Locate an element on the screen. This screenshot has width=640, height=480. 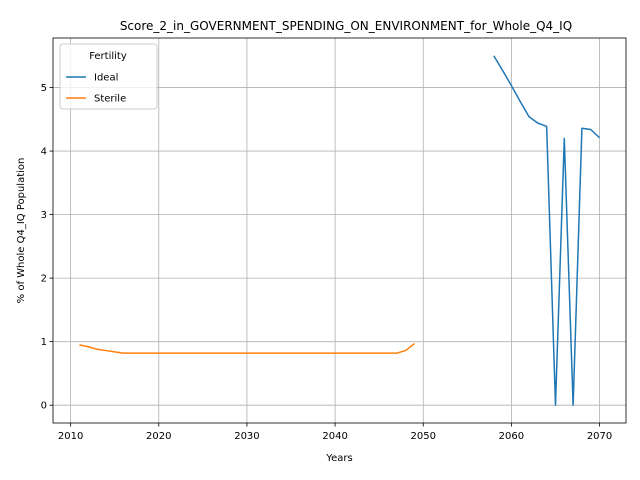
y-tick-label: 2 is located at coordinates (44, 279).